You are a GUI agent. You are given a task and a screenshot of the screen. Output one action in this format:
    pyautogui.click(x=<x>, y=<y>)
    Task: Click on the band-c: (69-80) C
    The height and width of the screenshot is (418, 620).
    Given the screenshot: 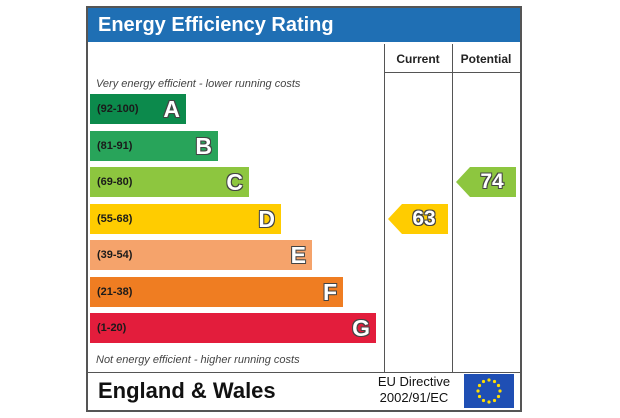 What is the action you would take?
    pyautogui.click(x=169, y=182)
    